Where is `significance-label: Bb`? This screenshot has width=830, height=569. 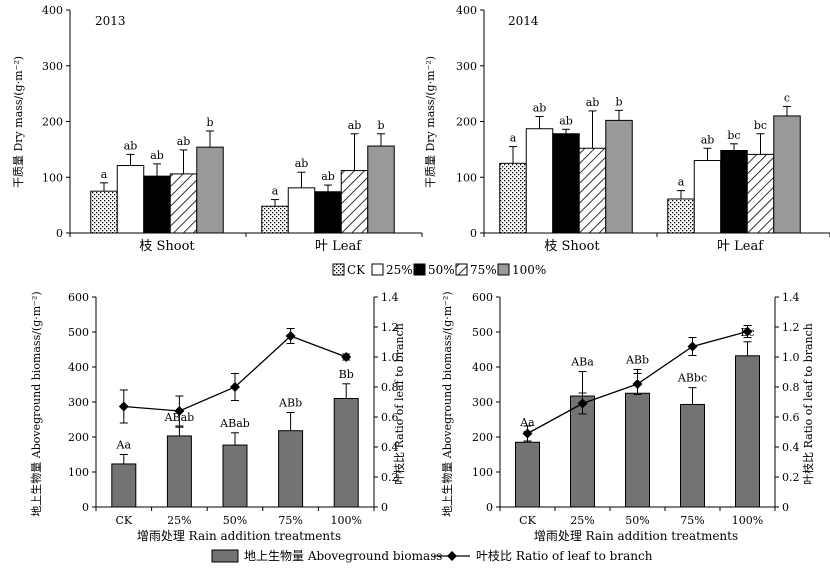 significance-label: Bb is located at coordinates (346, 374).